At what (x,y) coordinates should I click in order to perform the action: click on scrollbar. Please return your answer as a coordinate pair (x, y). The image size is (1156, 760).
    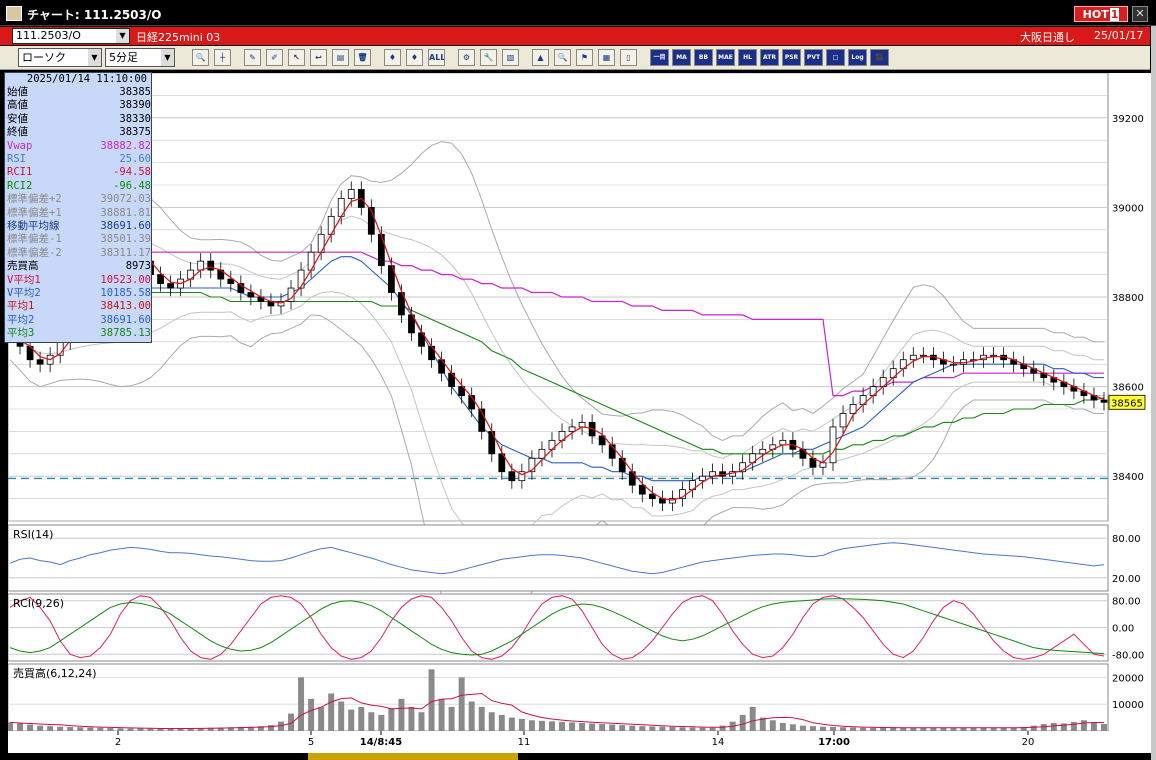
    Looking at the image, I should click on (575, 756).